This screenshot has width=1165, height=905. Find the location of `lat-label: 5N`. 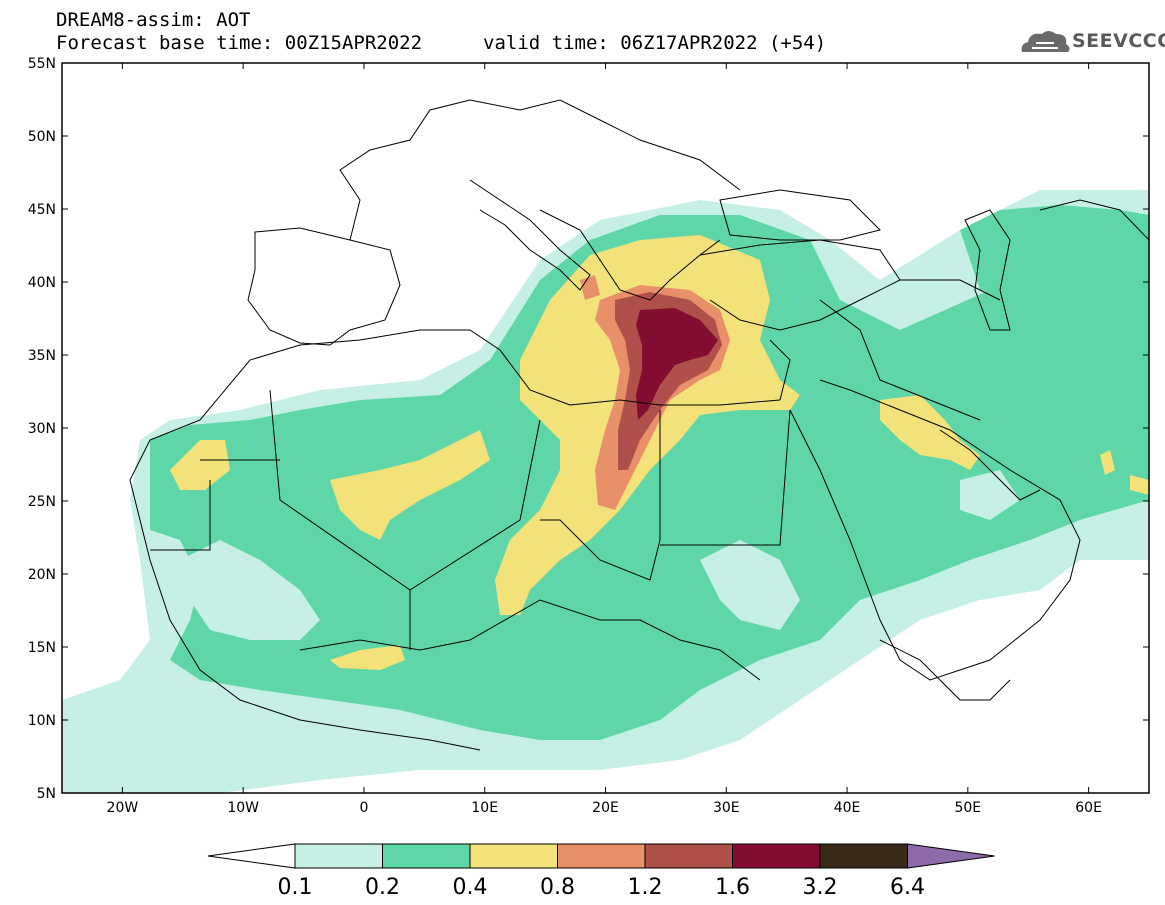

lat-label: 5N is located at coordinates (46, 794).